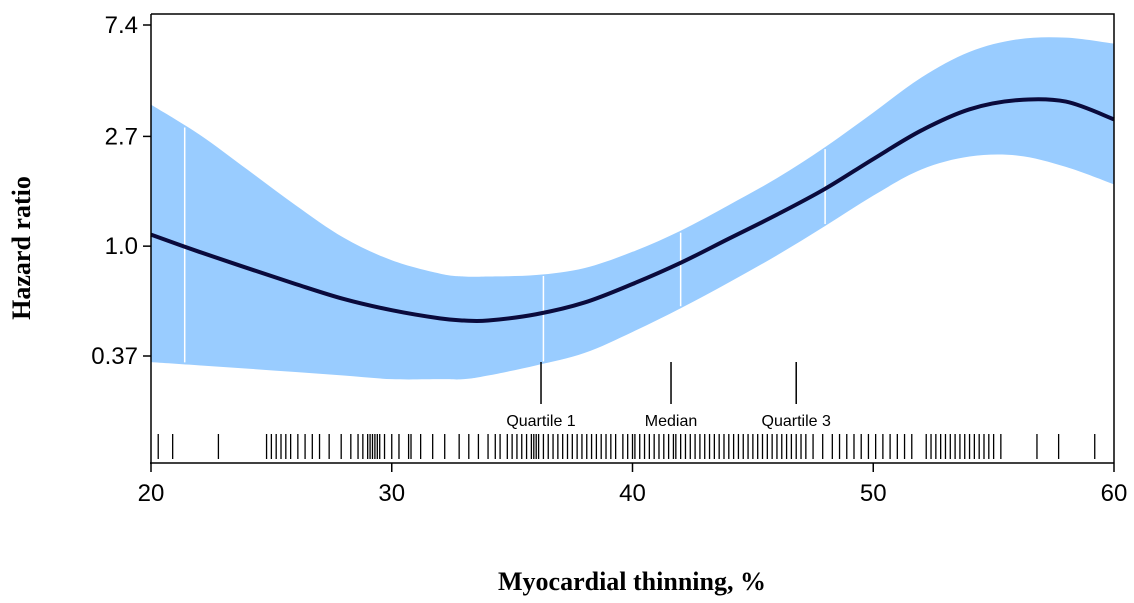 The height and width of the screenshot is (603, 1134). I want to click on rug-plot, so click(626, 446).